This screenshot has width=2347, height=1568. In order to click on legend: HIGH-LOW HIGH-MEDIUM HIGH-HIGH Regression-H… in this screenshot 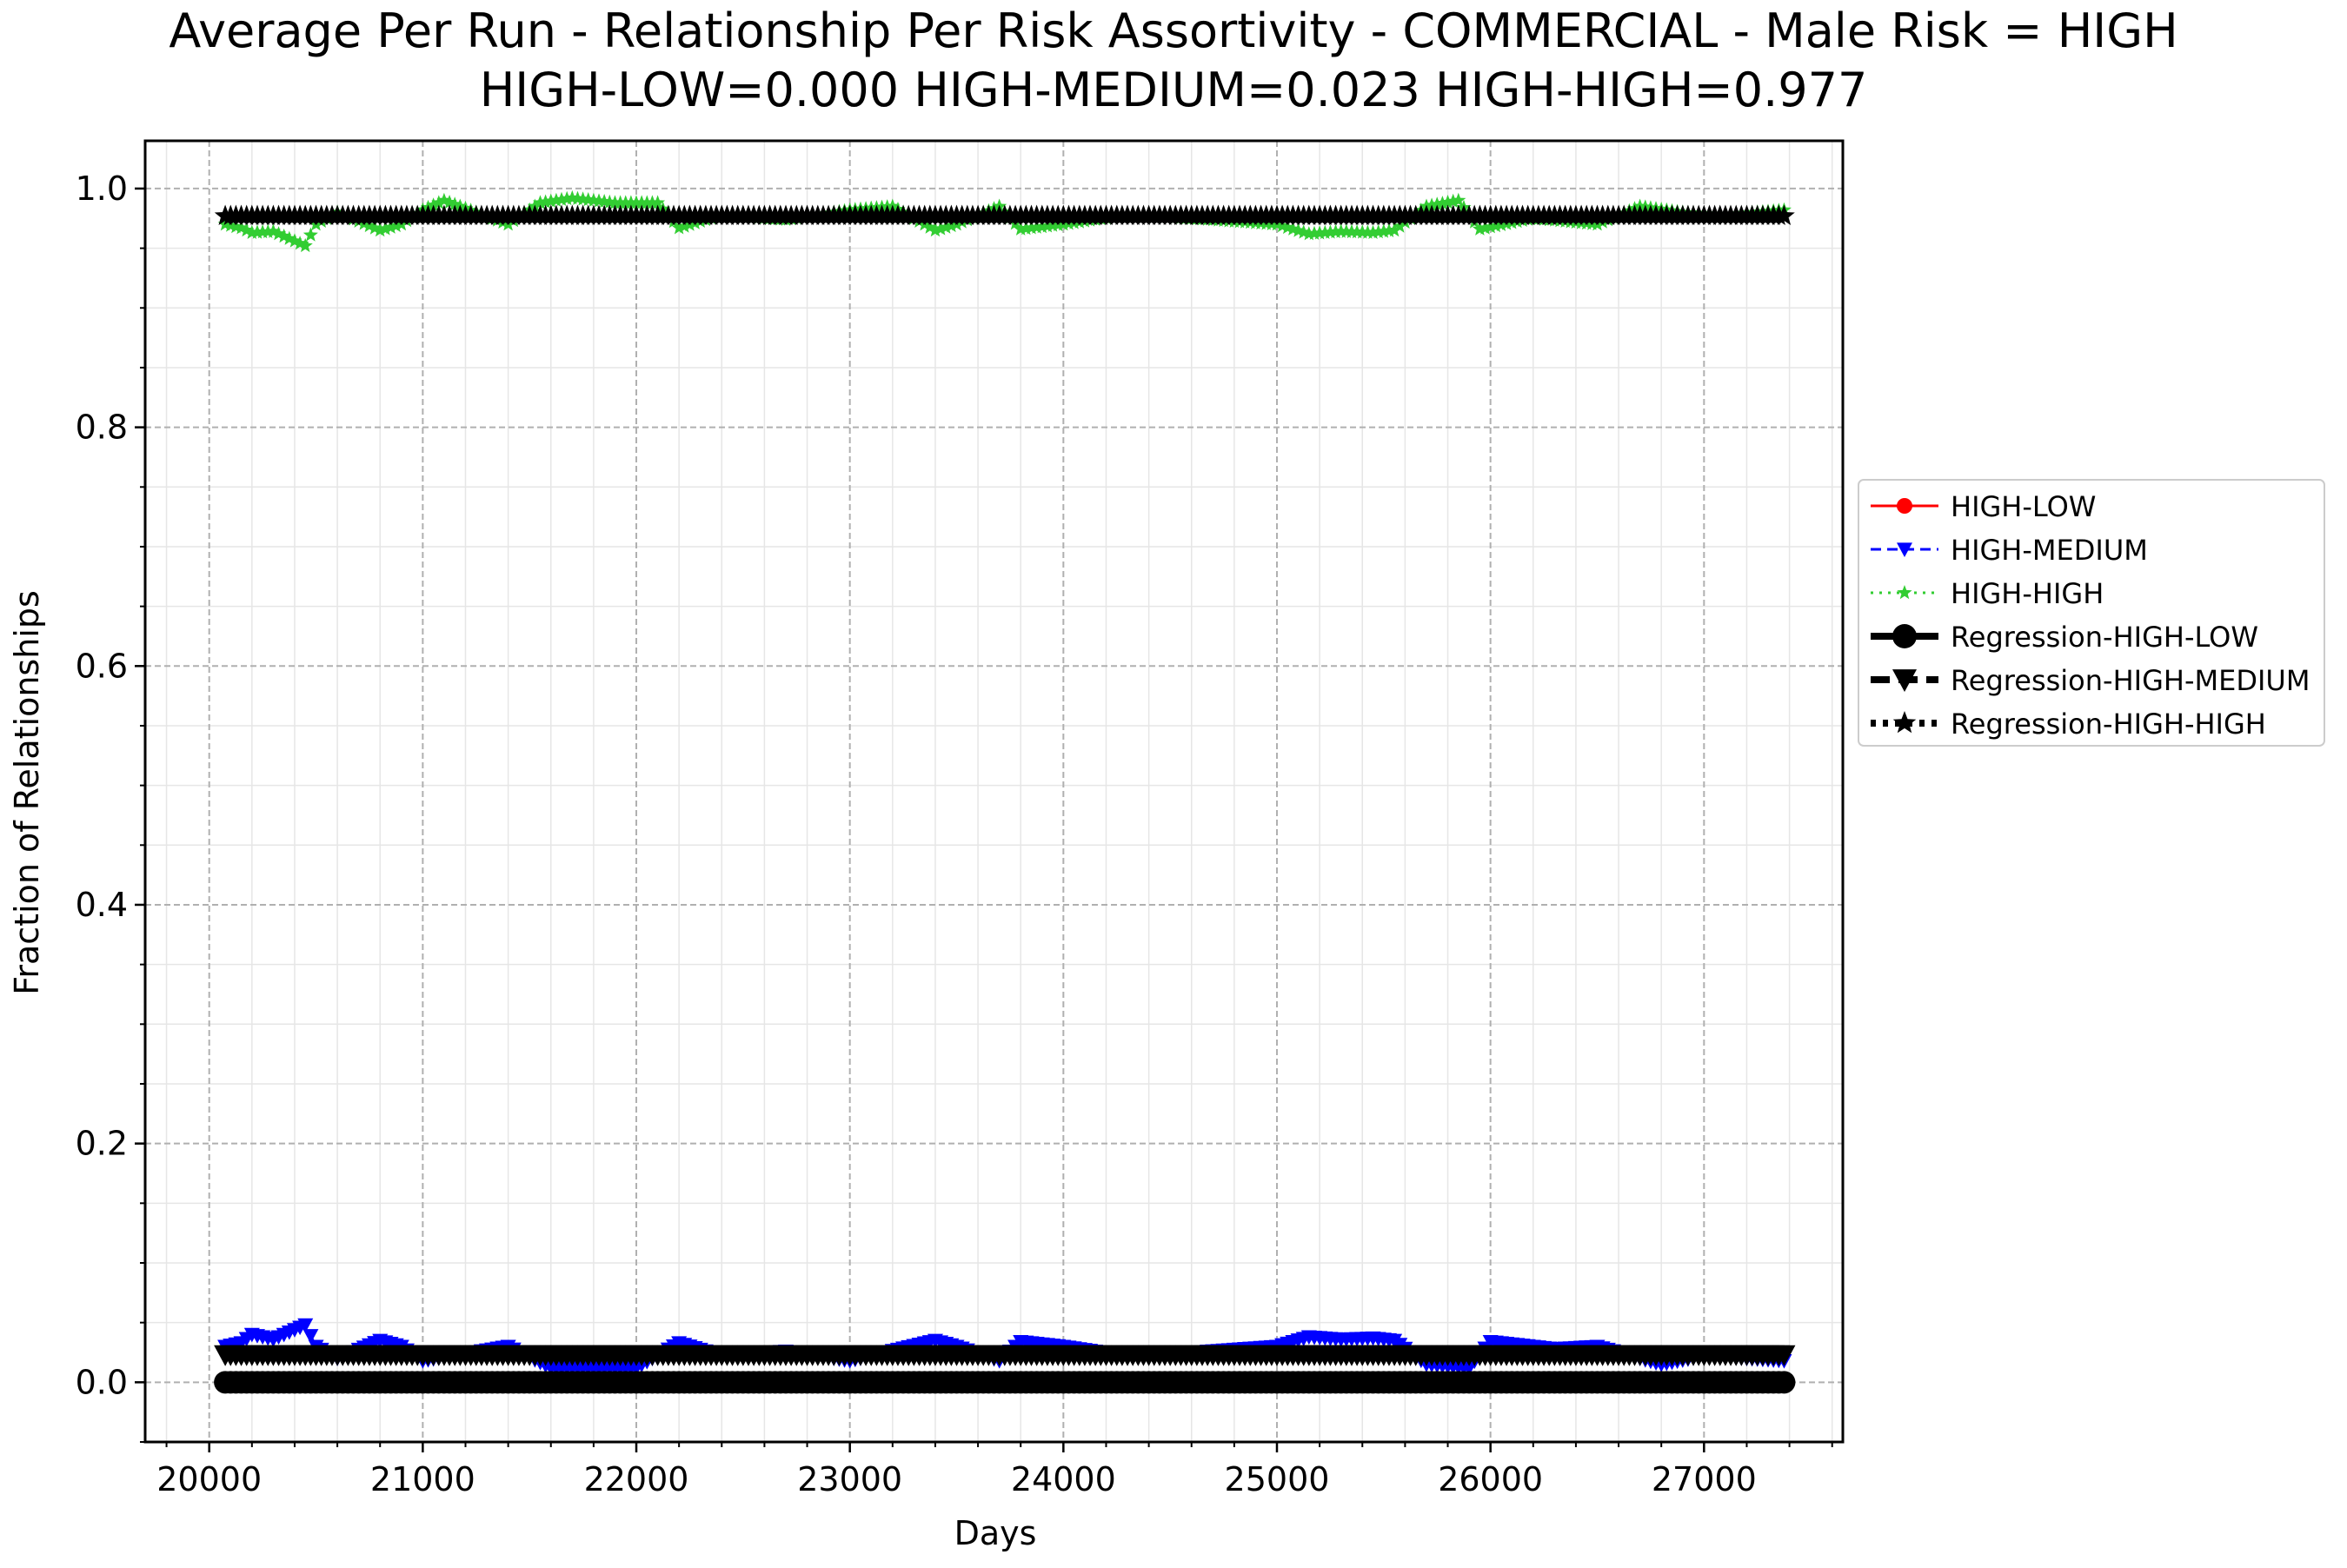, I will do `click(2091, 613)`.